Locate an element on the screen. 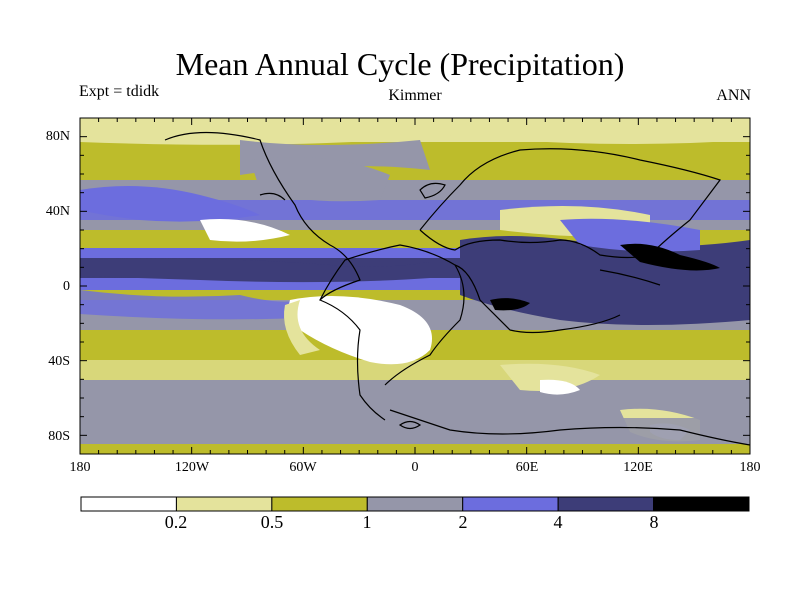  period-label: ANN is located at coordinates (733, 95).